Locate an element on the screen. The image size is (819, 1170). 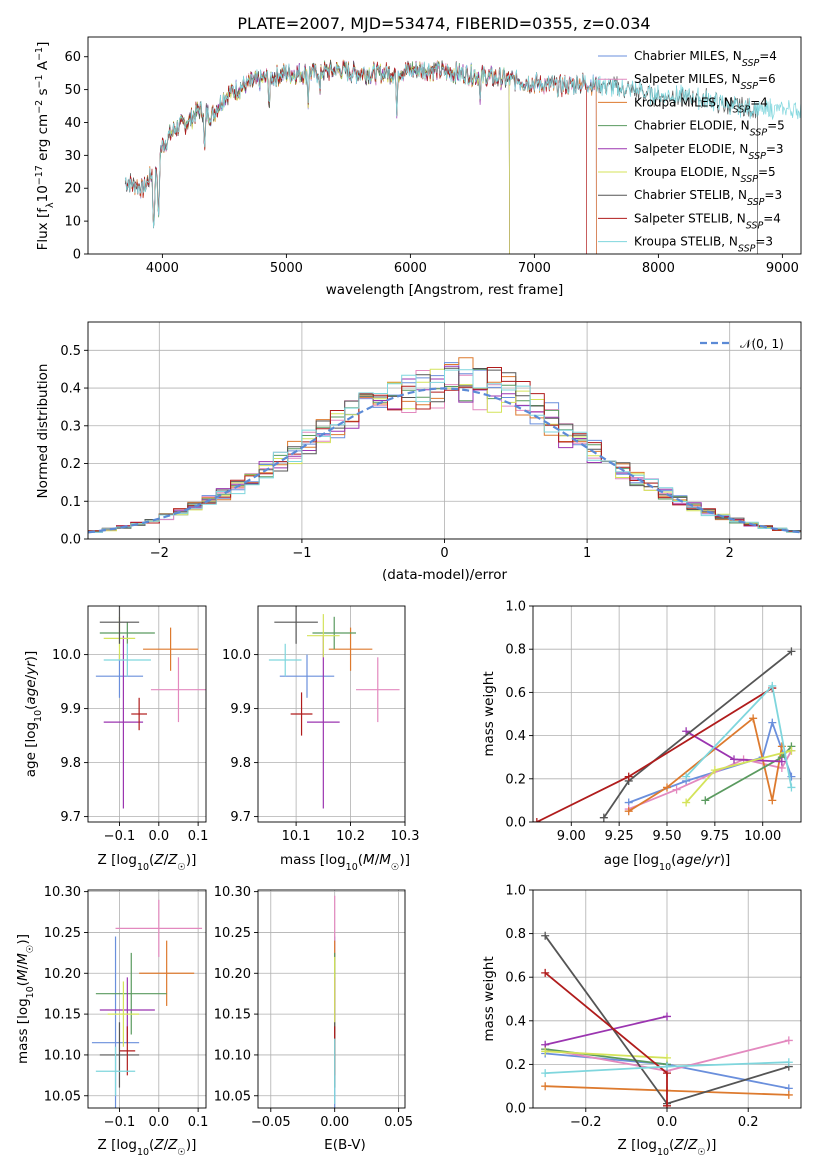
plot-area-mass-vs-EBV is located at coordinates (331, 999).